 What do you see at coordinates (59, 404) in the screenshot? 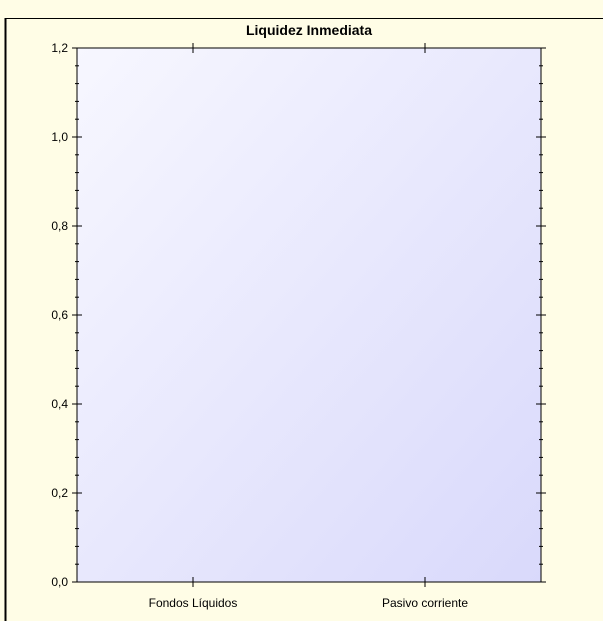
I see `y-tick-label: 0,4` at bounding box center [59, 404].